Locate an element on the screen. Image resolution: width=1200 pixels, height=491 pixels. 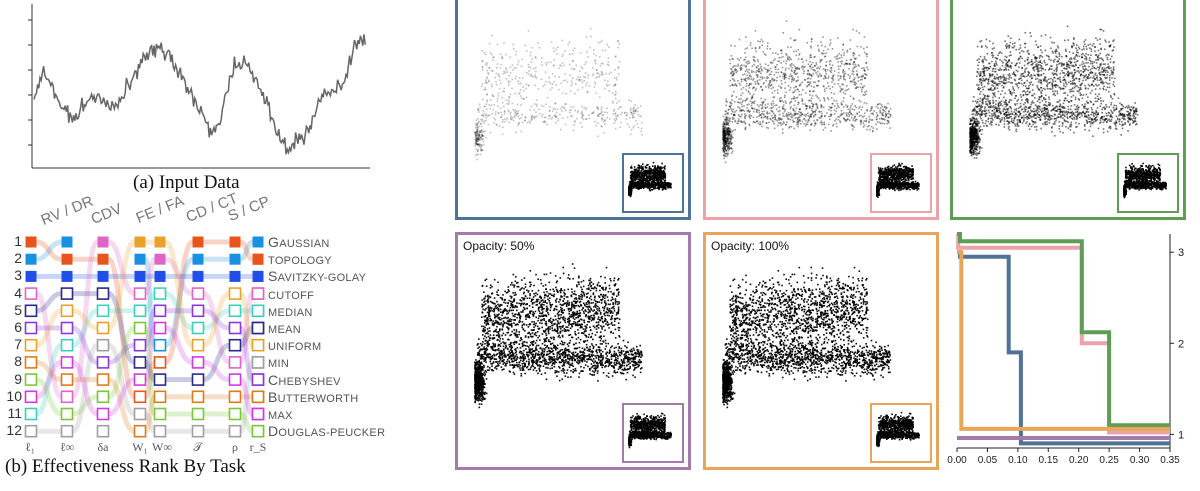
x-tick-label: 0.05 is located at coordinates (988, 460).